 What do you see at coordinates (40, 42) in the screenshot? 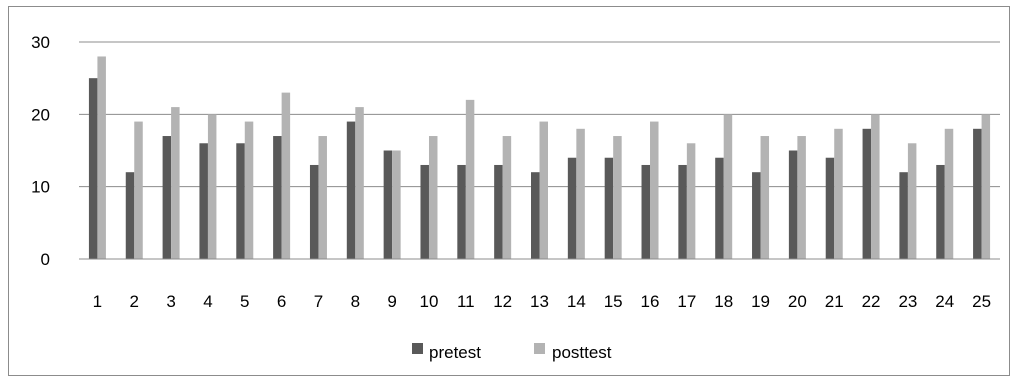
I see `y-tick-label: 30` at bounding box center [40, 42].